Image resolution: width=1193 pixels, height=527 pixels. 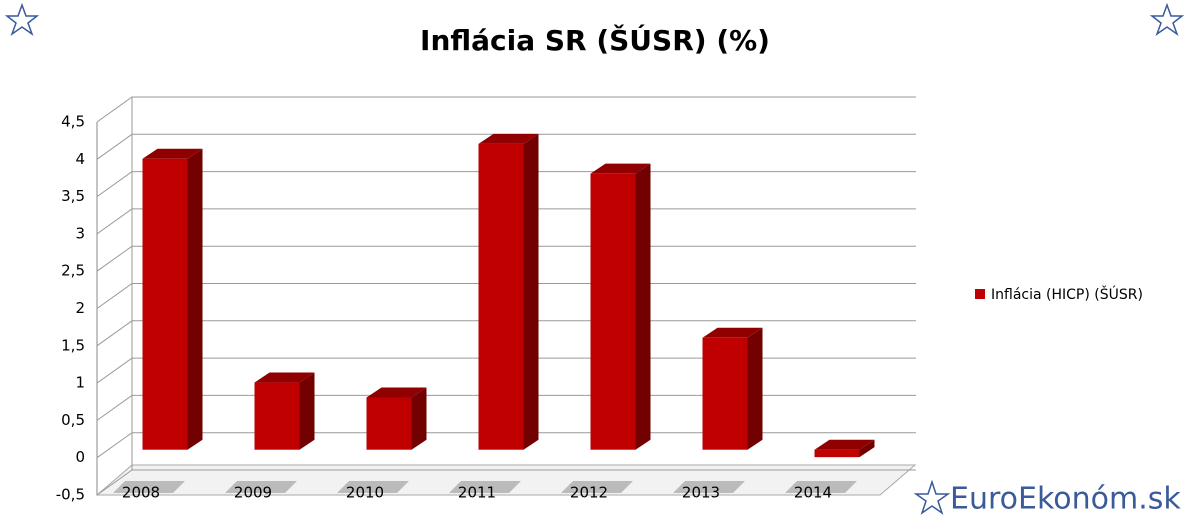 I want to click on x-tick-label: 2010, so click(x=365, y=493).